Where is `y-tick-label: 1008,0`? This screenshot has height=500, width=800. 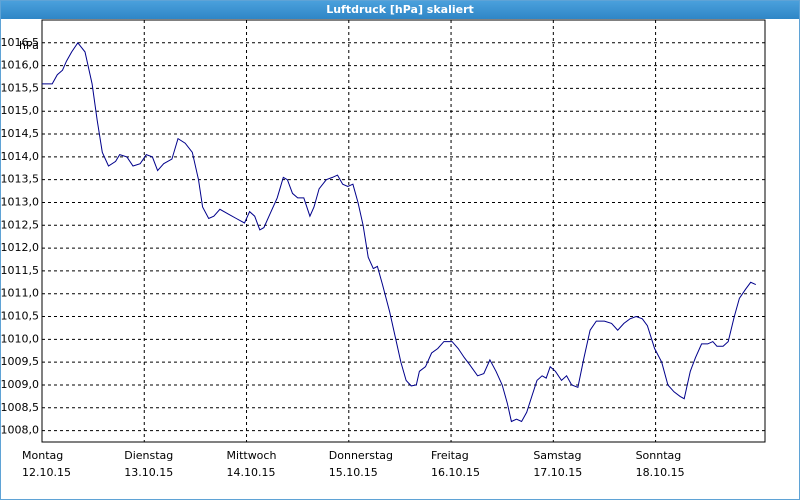
y-tick-label: 1008,0 is located at coordinates (20, 430).